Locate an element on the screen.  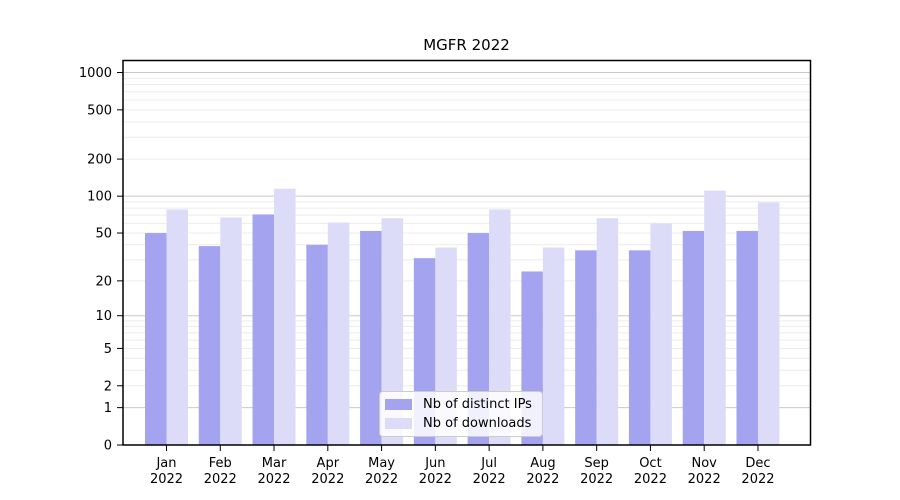
y-tick-label: 10 is located at coordinates (103, 316).